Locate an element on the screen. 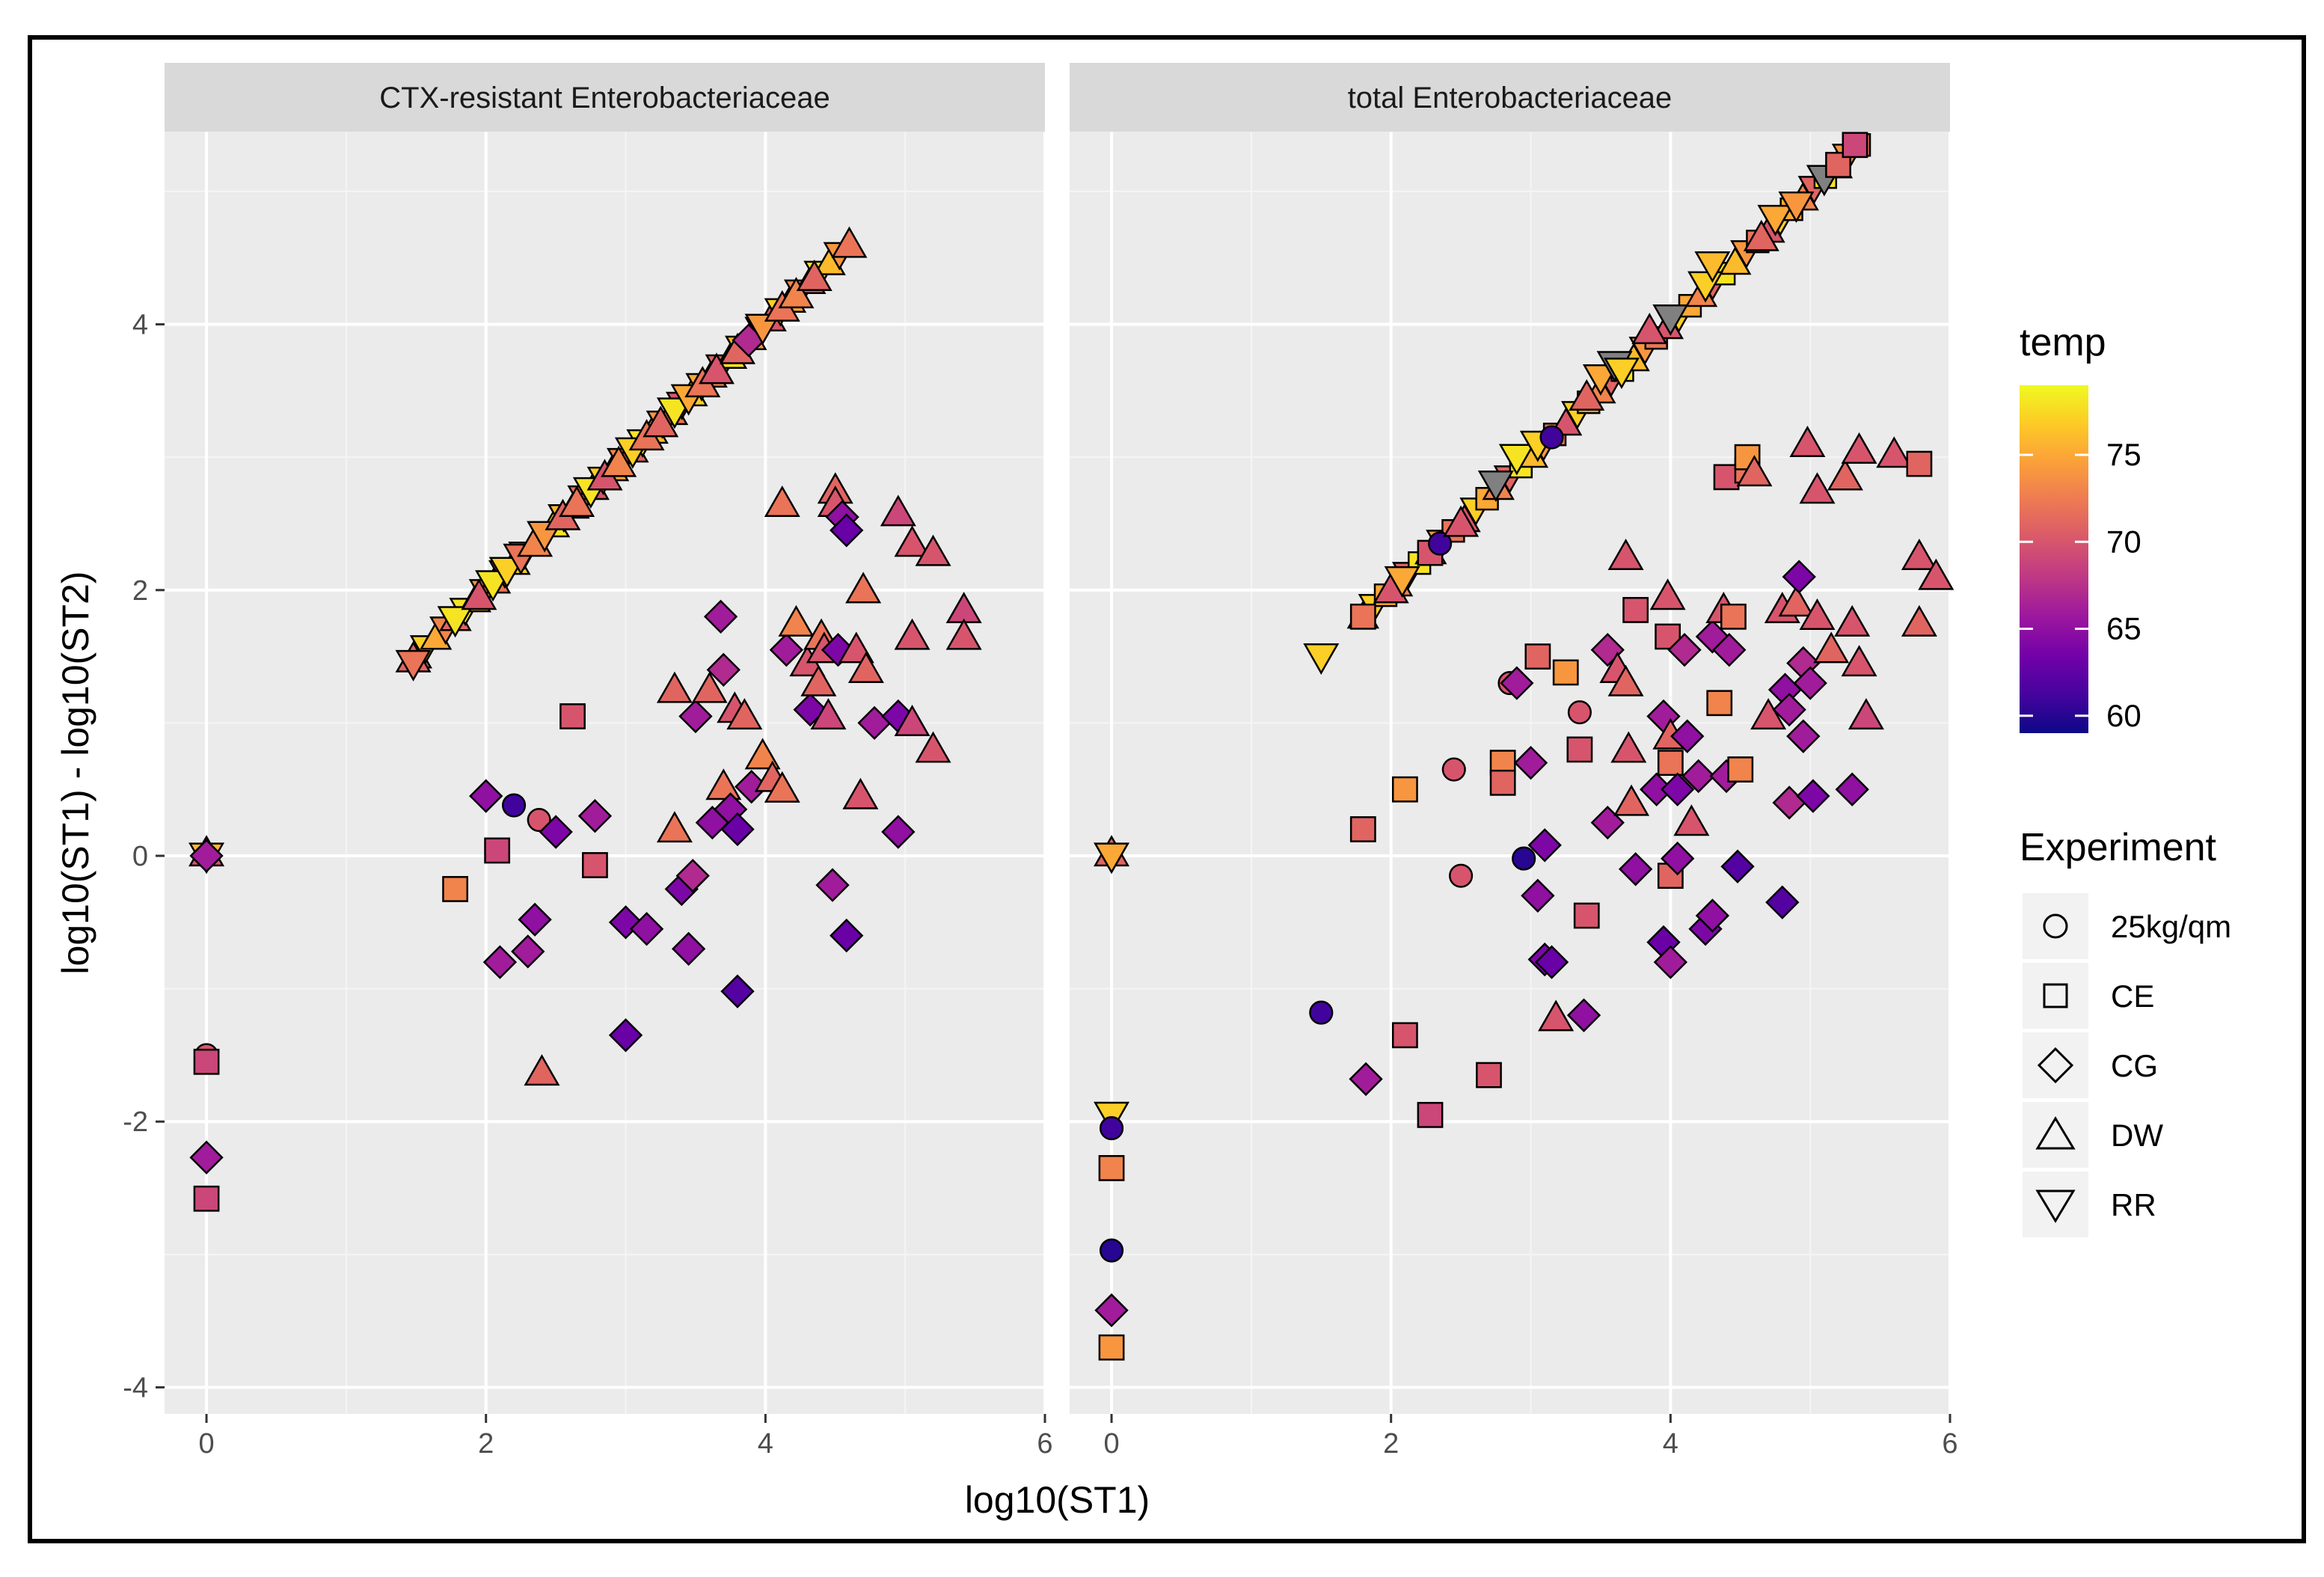 This screenshot has width=2324, height=1577. circle-icon is located at coordinates (2055, 926).